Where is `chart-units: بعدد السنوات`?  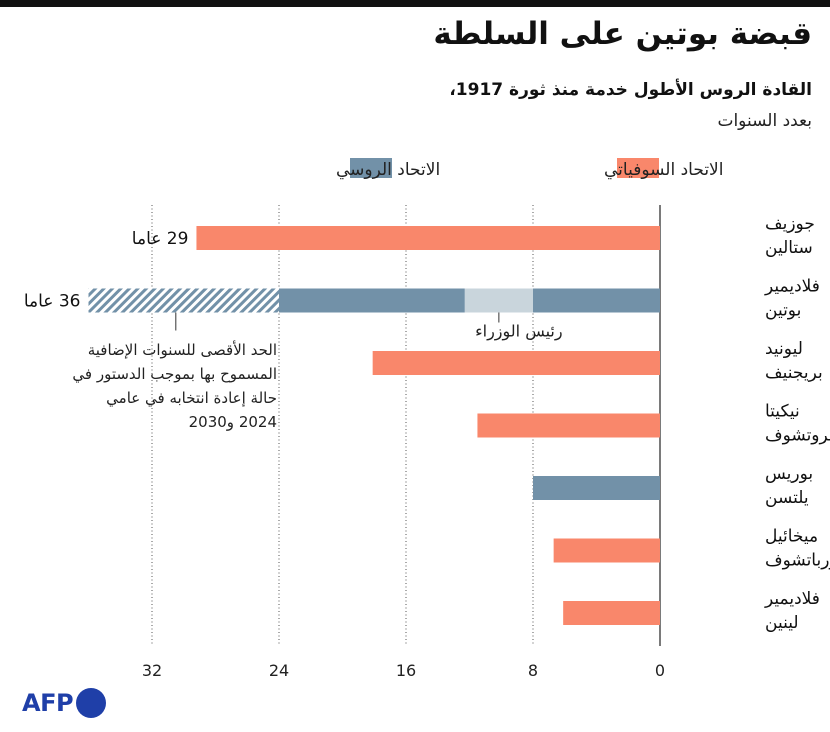 chart-units: بعدد السنوات is located at coordinates (764, 121).